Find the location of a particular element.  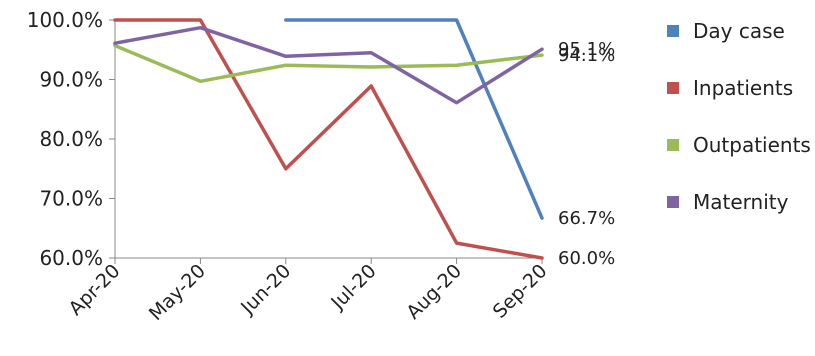

legend-item: Outpatients is located at coordinates (739, 145).